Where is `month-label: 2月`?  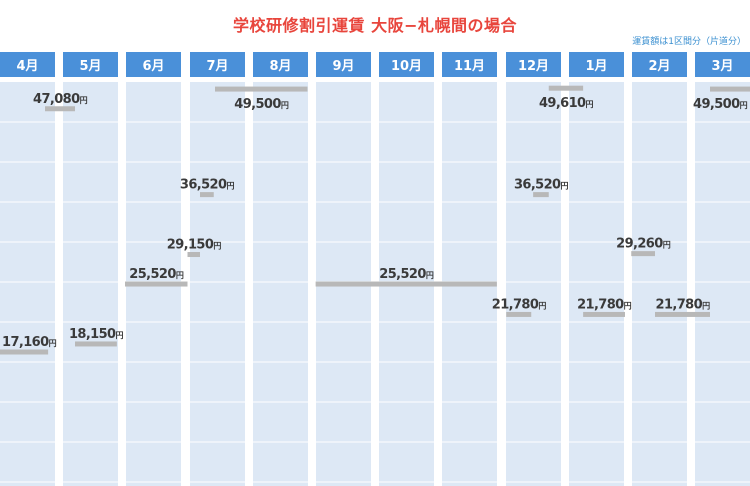 month-label: 2月 is located at coordinates (659, 66).